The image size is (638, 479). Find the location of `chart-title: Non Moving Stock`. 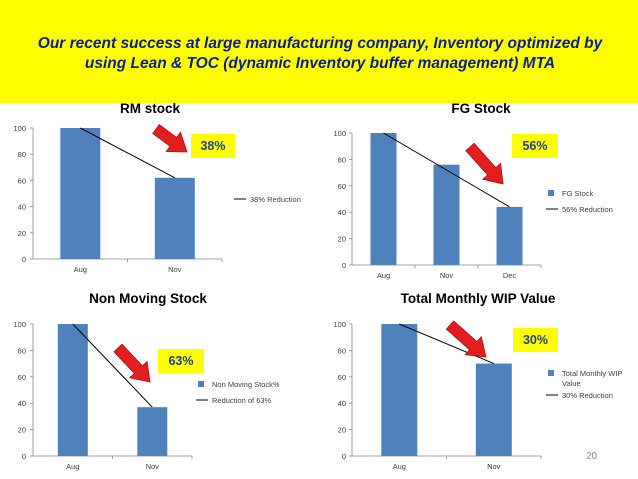

chart-title: Non Moving Stock is located at coordinates (148, 298).